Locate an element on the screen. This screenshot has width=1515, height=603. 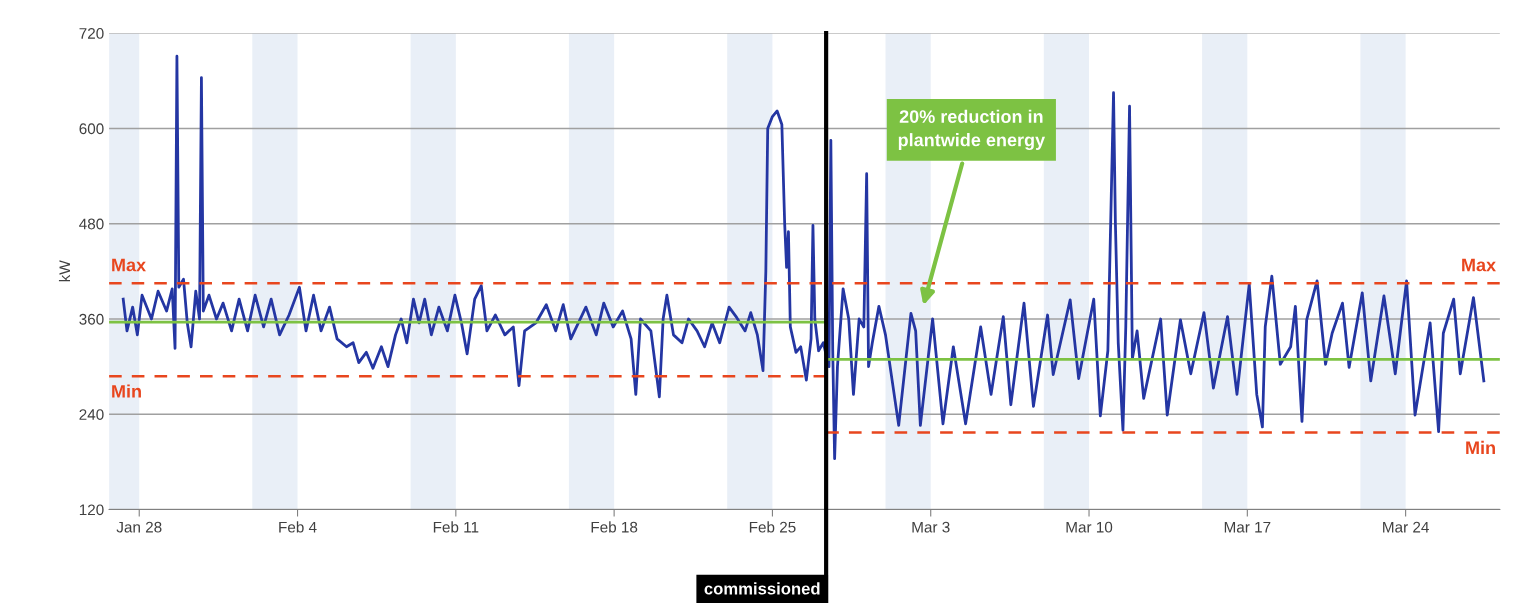
y-axis-title: kW is located at coordinates (64, 271).